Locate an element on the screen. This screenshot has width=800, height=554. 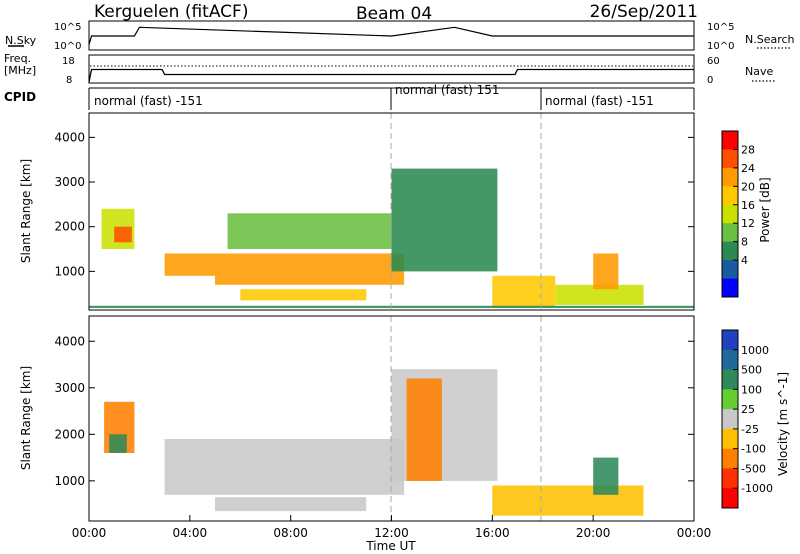
freq-series-line is located at coordinates (391, 75).